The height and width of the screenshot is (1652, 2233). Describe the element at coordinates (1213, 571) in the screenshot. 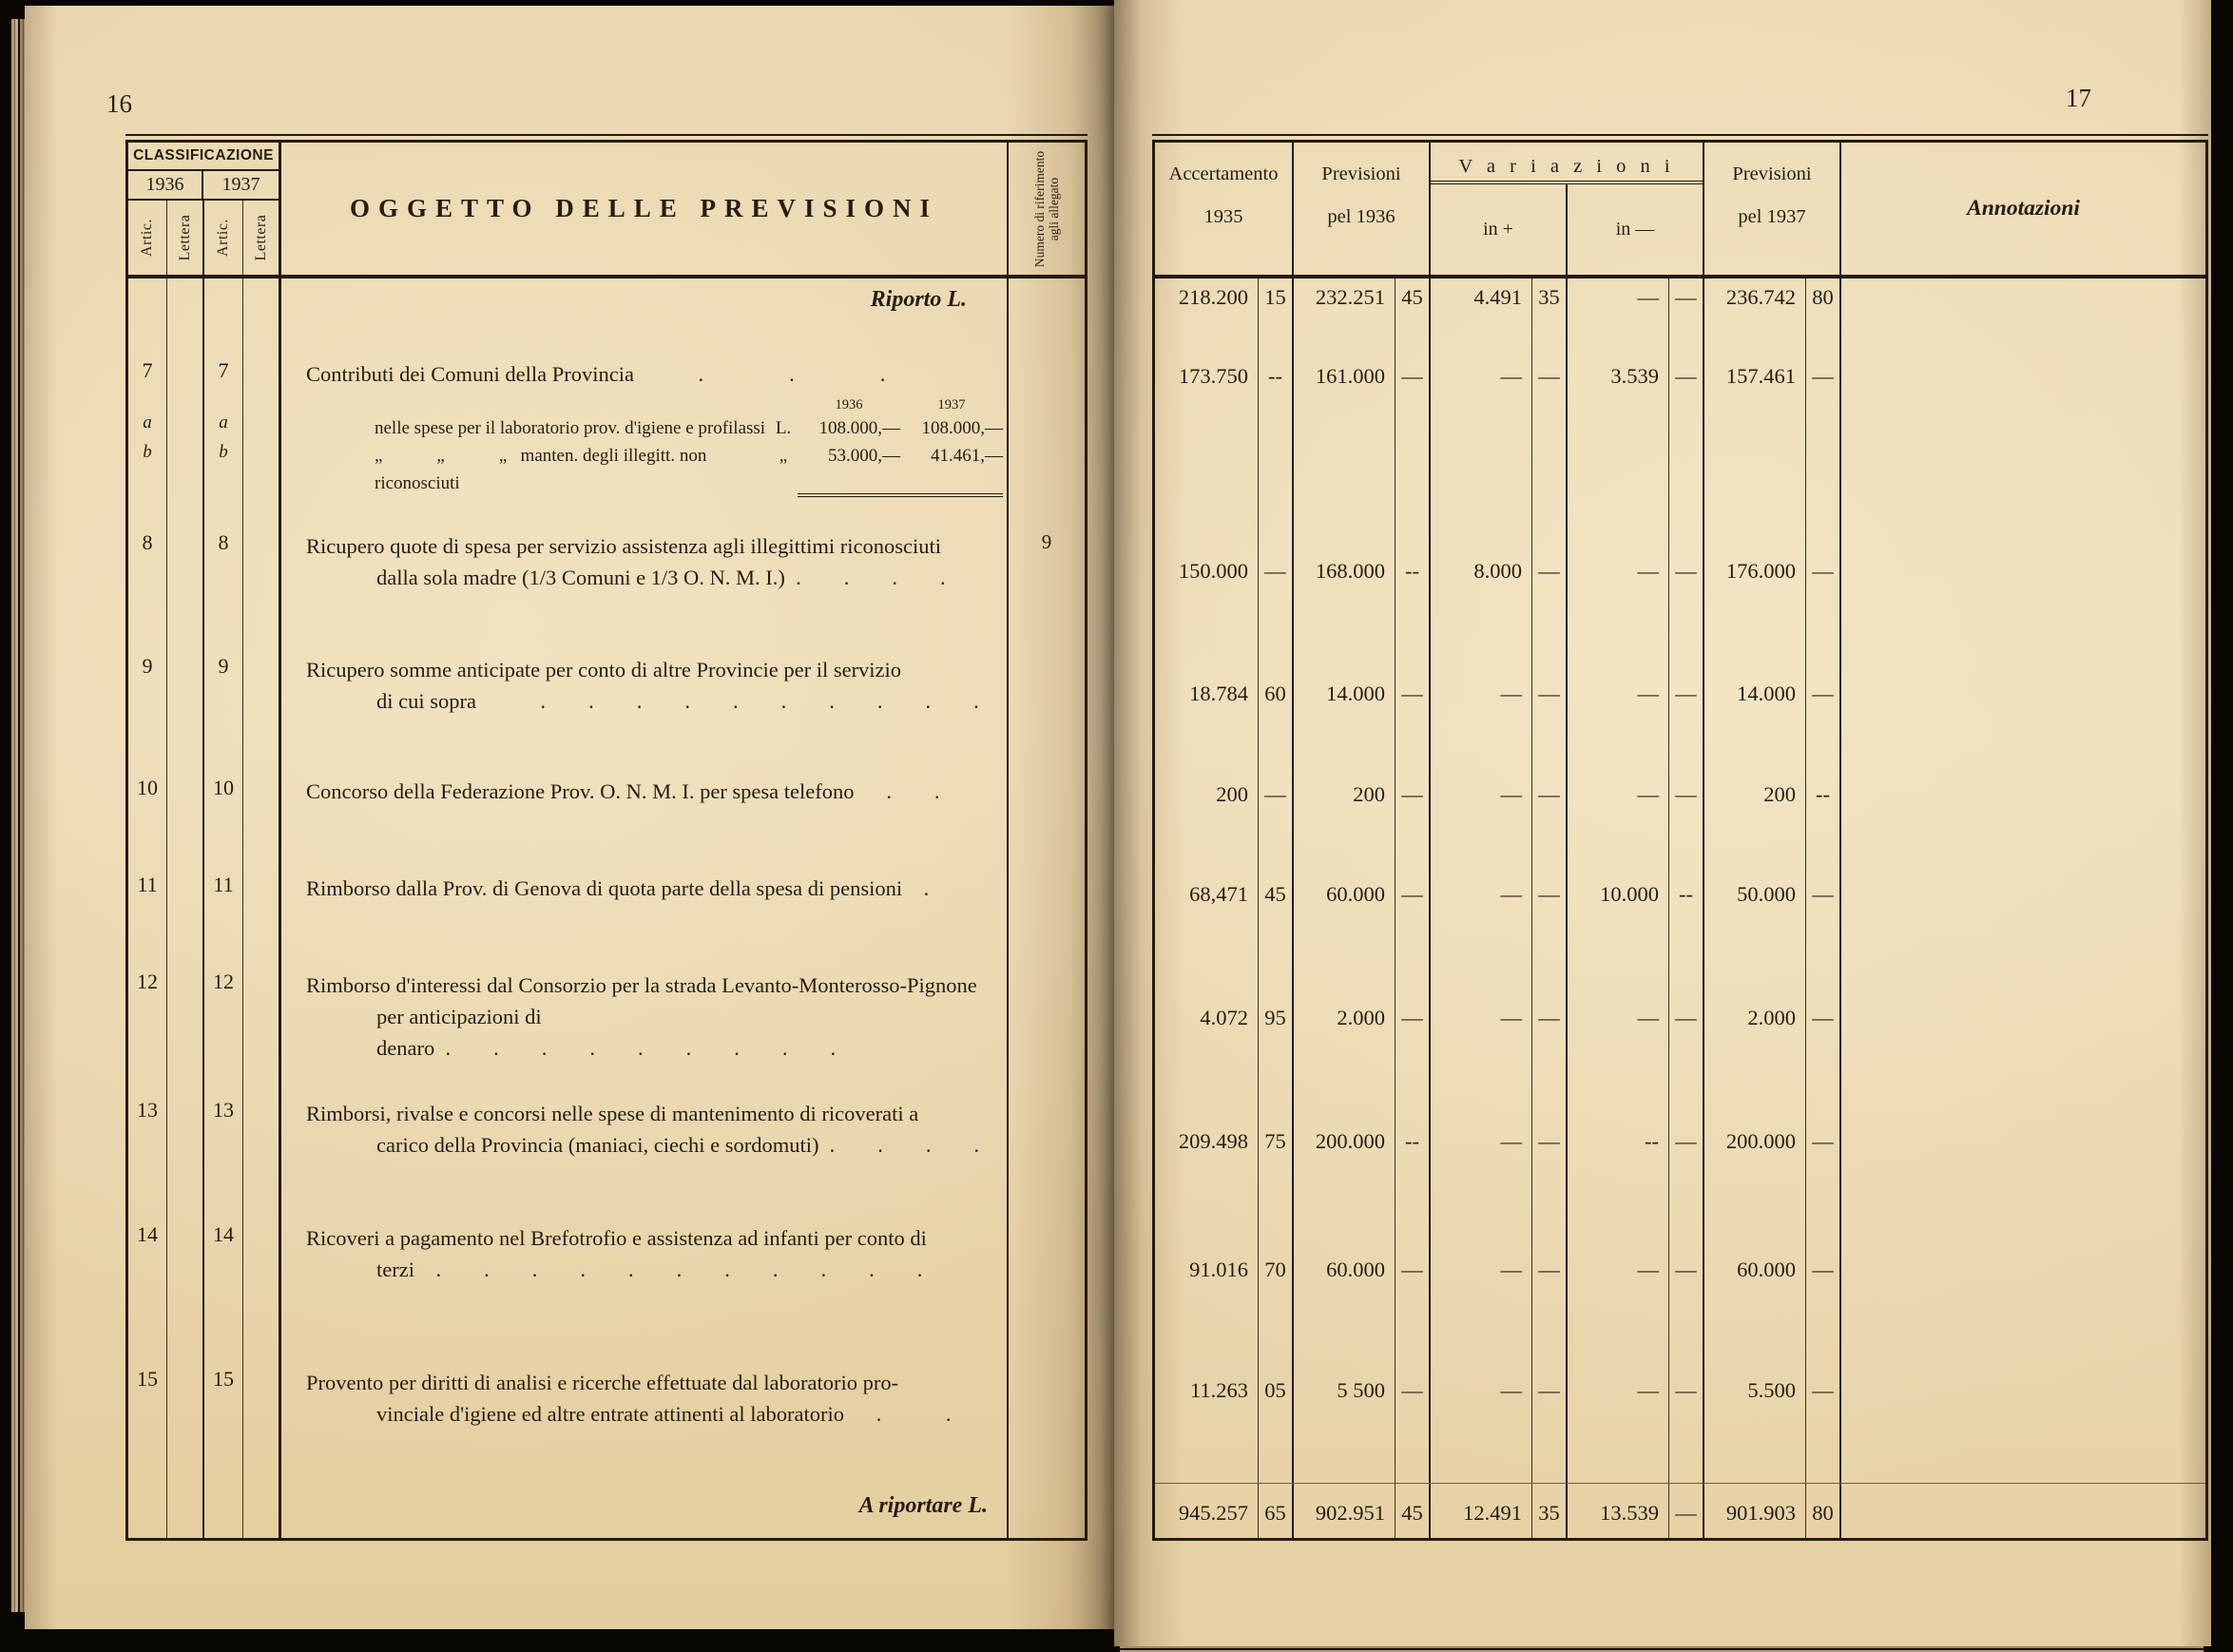

I see `value-accertamento-1935: 150.000` at that location.